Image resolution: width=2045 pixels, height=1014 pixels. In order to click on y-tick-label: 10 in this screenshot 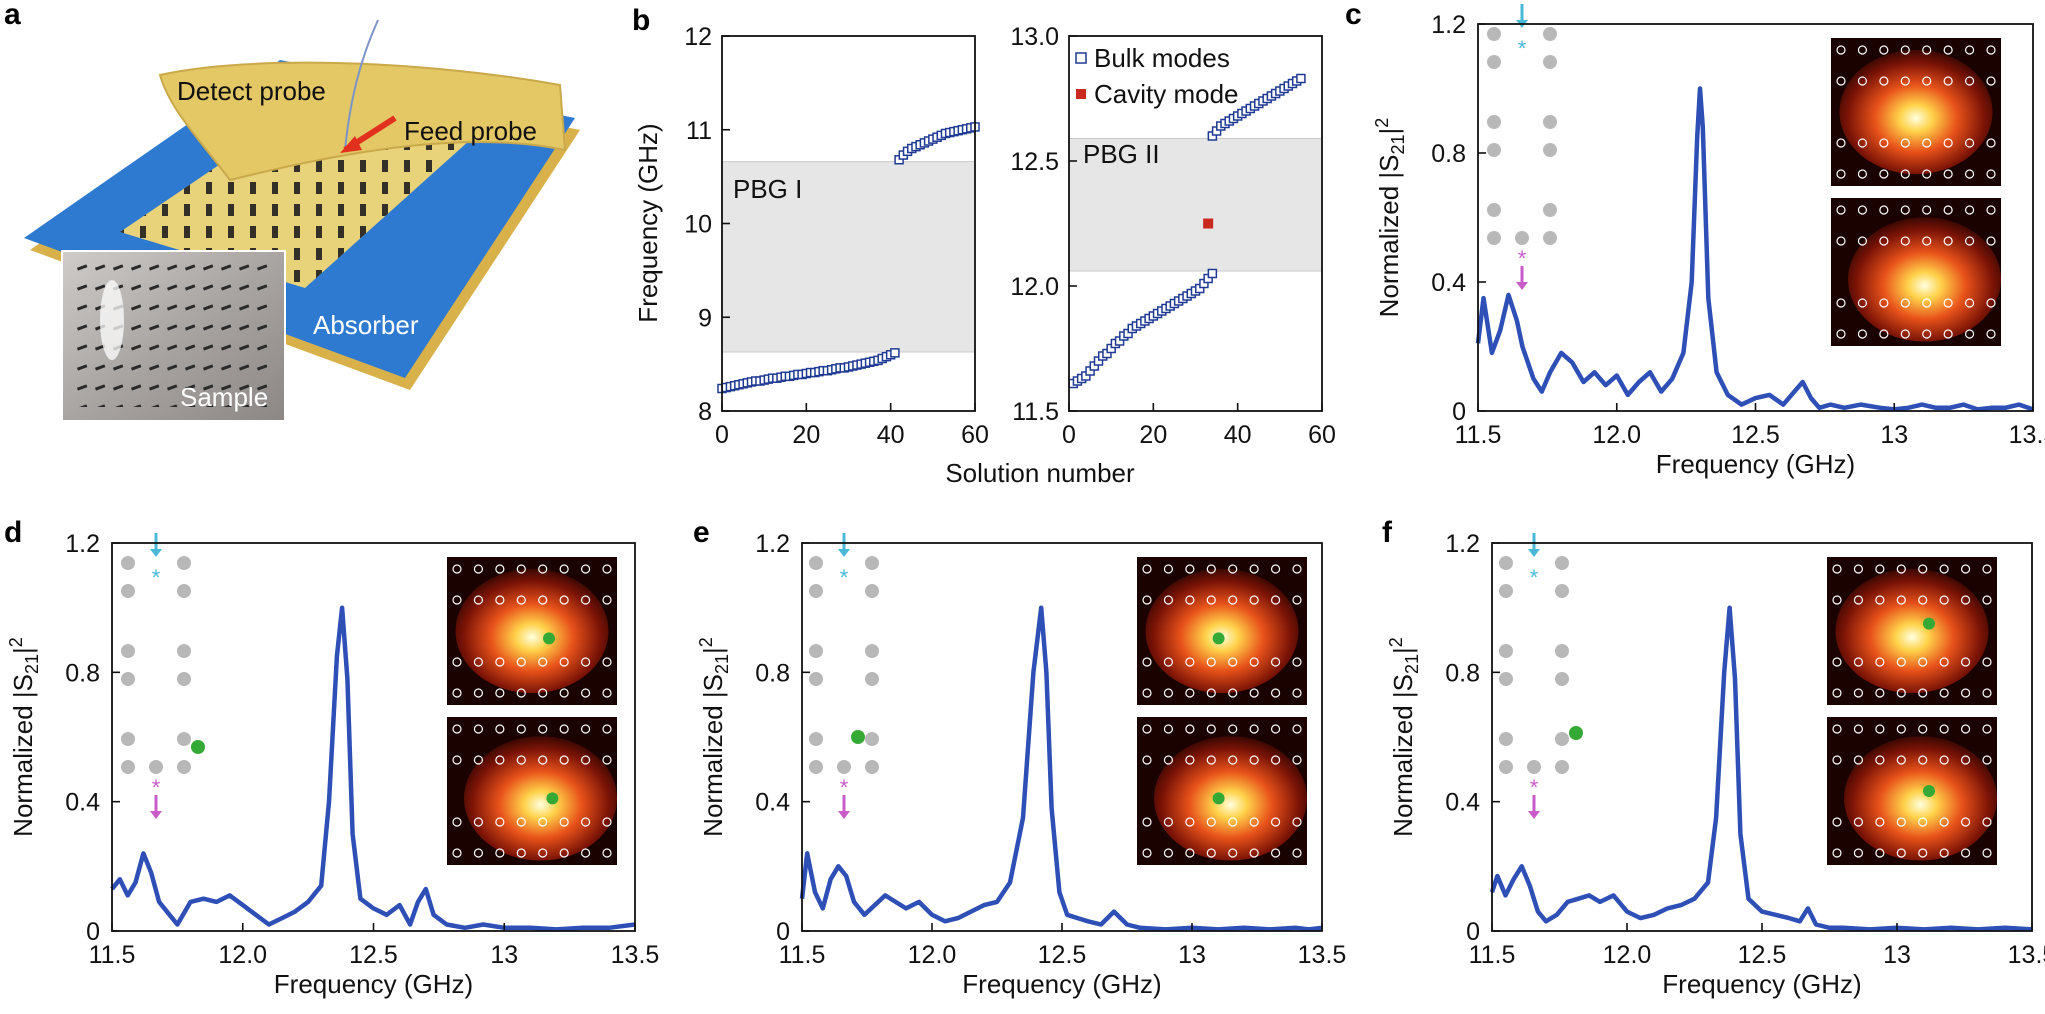, I will do `click(698, 225)`.